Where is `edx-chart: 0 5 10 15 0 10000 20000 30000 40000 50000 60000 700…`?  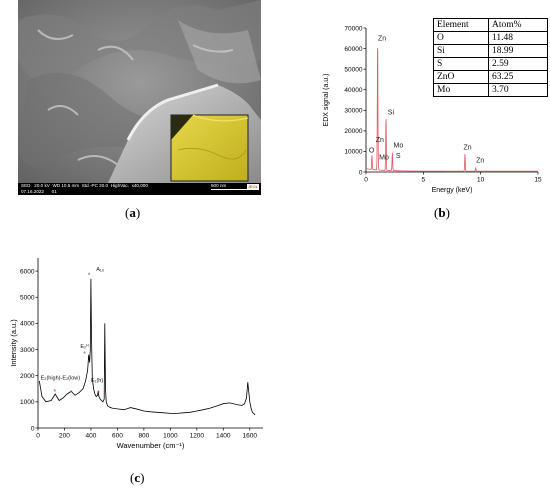
edx-chart: 0 5 10 15 0 10000 20000 30000 40000 50000 60000 700… is located at coordinates (432, 109).